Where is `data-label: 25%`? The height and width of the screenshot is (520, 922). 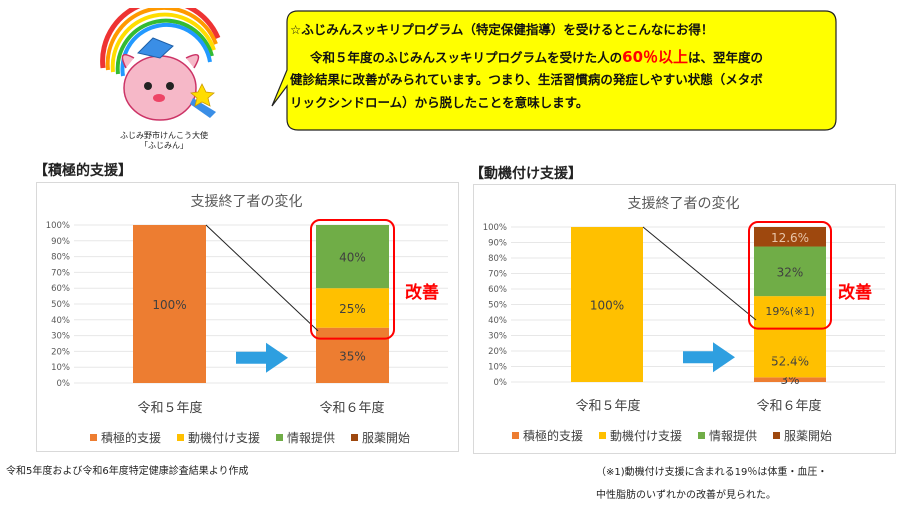 data-label: 25% is located at coordinates (352, 309).